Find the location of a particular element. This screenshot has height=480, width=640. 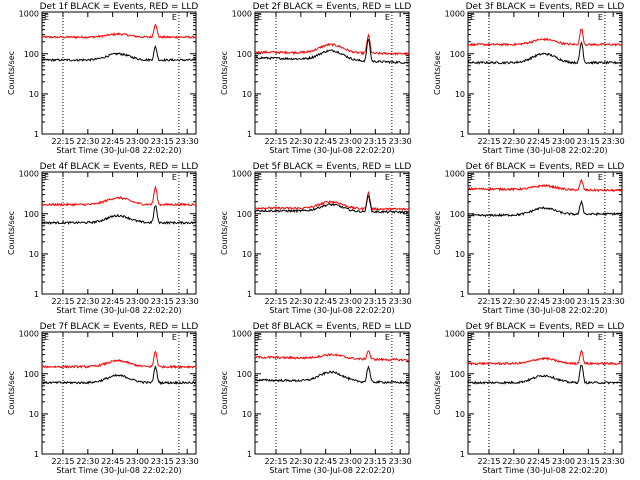

panel-title: Det 8f BLACK = Events, RED = LLD is located at coordinates (332, 327).